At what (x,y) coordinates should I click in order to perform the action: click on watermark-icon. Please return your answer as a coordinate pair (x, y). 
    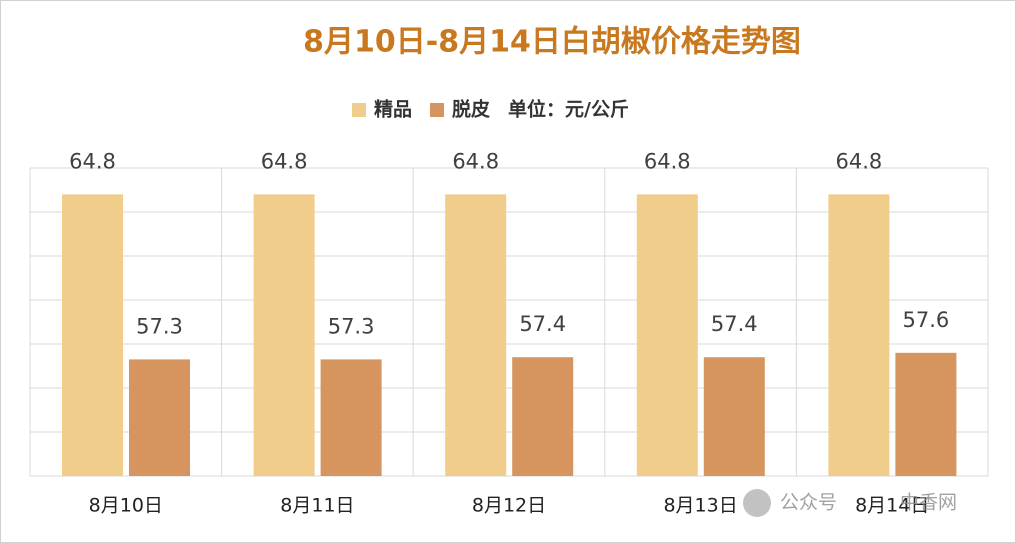
    Looking at the image, I should click on (757, 503).